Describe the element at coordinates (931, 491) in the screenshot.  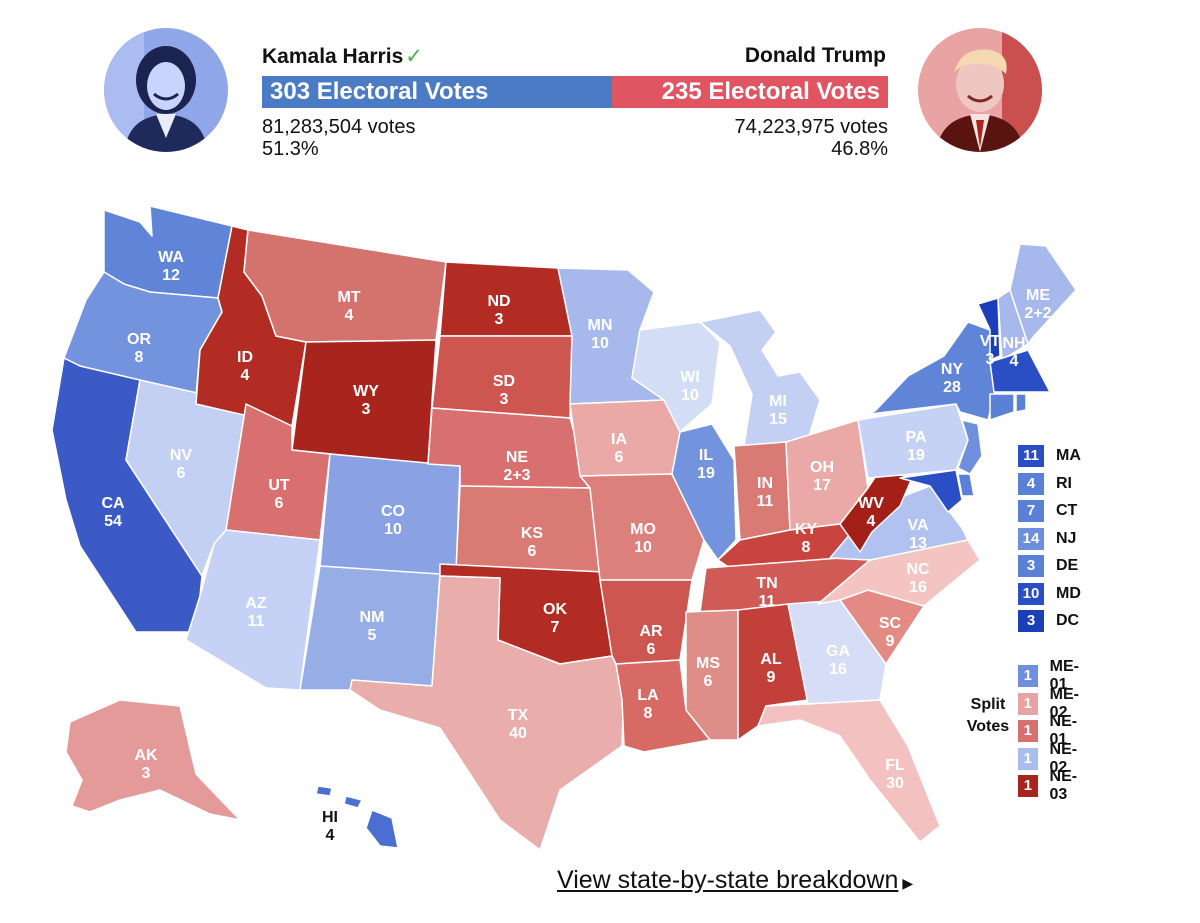
I see `state-md` at that location.